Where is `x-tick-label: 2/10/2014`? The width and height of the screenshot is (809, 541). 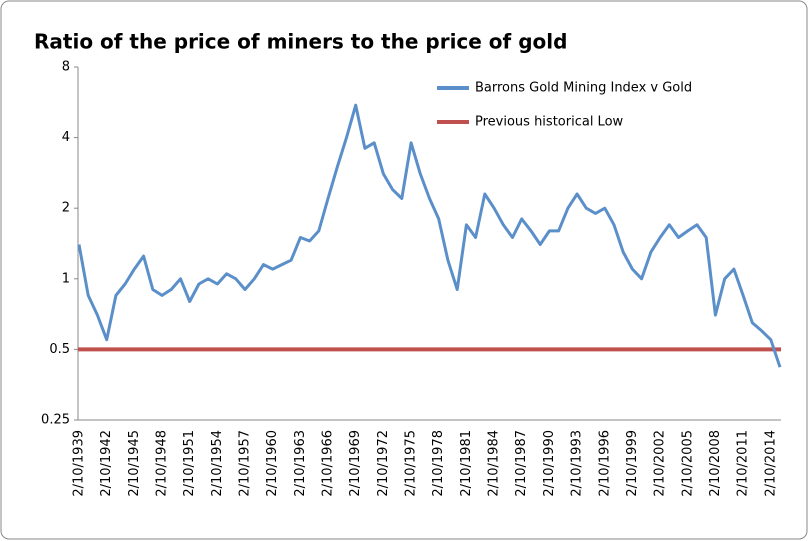
x-tick-label: 2/10/2014 is located at coordinates (770, 463).